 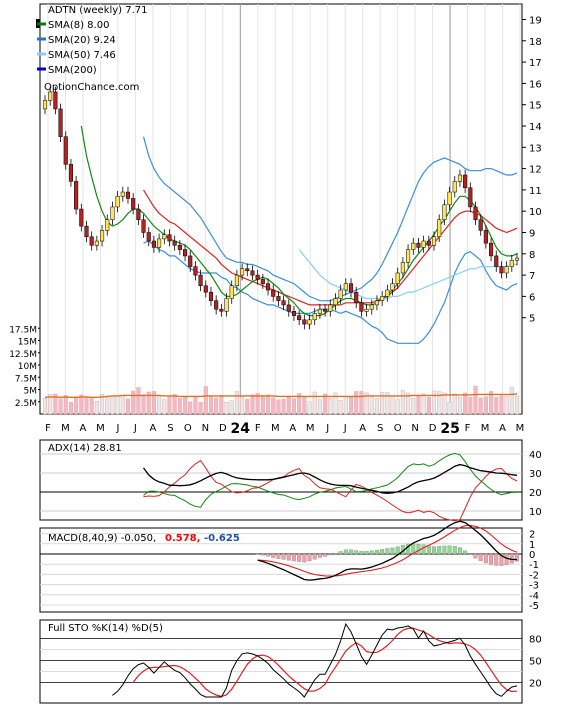 What do you see at coordinates (85, 448) in the screenshot?
I see `adx-label: ADX(14) 28.81` at bounding box center [85, 448].